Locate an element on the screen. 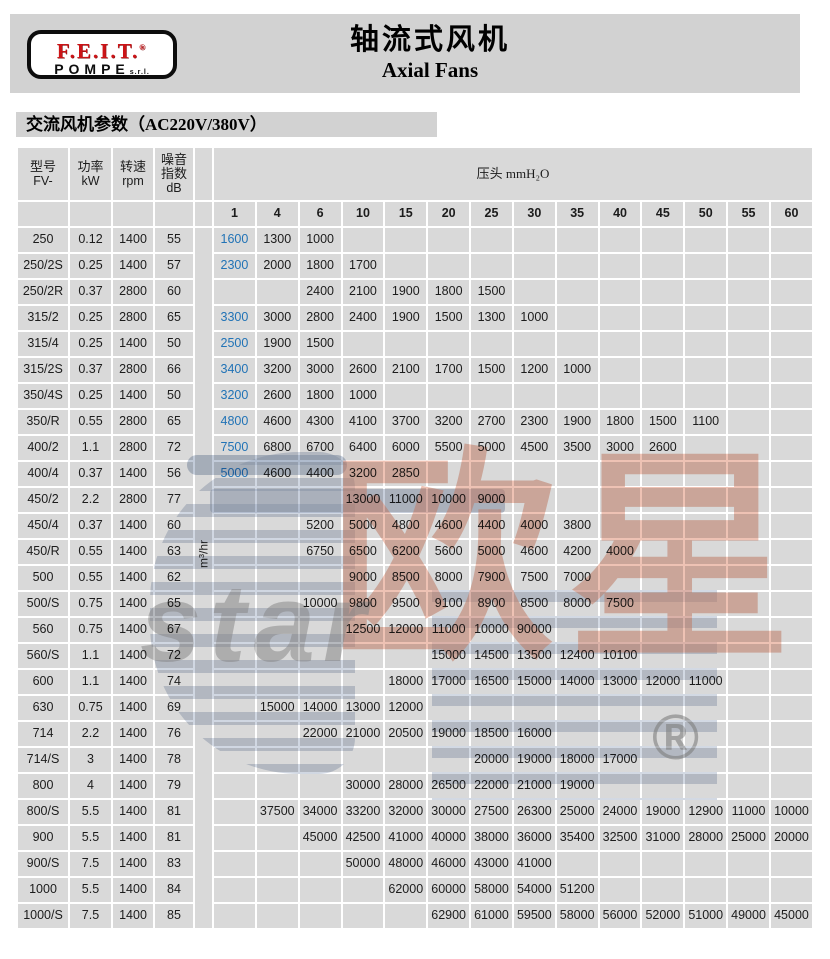  power-cell: 7.5 is located at coordinates (90, 916).